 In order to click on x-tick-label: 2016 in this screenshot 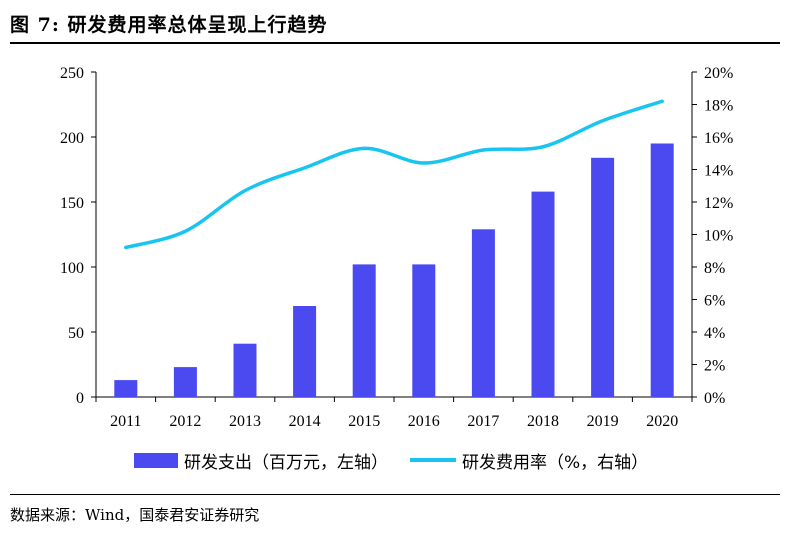, I will do `click(424, 421)`.